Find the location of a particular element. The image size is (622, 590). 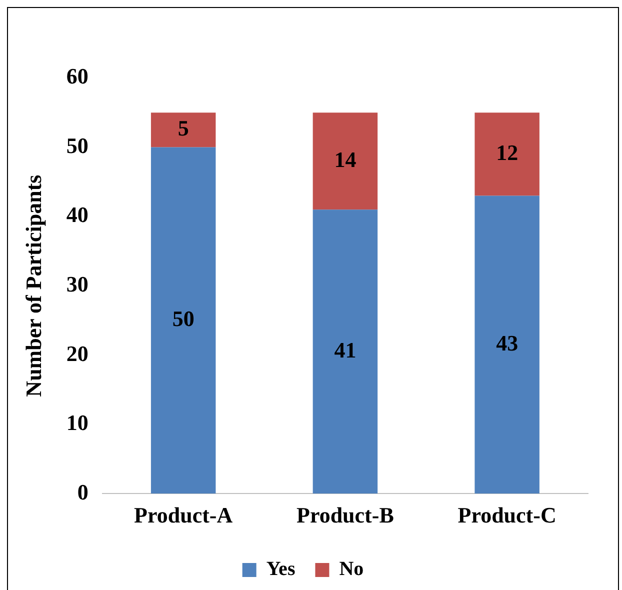

data-label: 12 is located at coordinates (507, 152).